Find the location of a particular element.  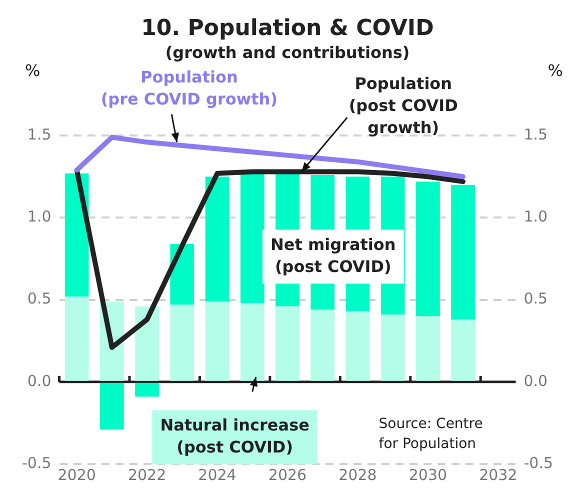

x-tick-label: 2030 is located at coordinates (428, 475).